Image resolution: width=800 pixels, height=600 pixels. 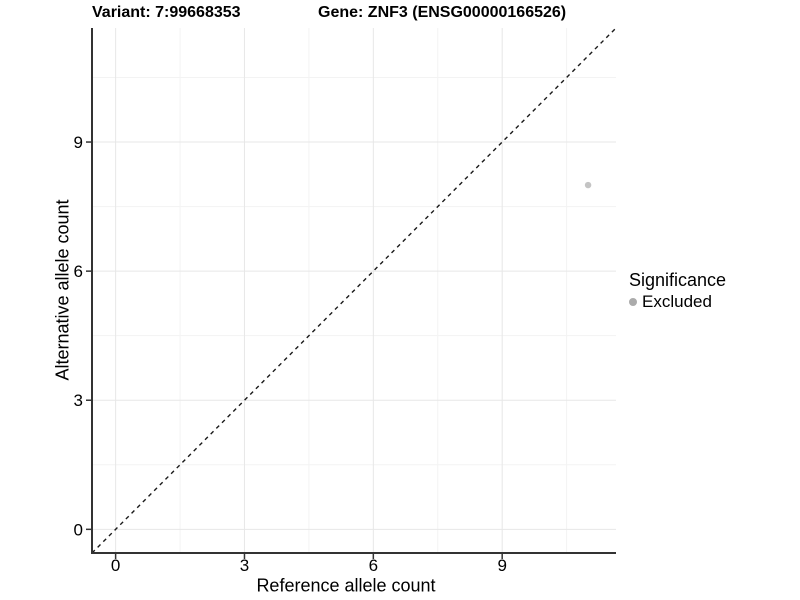 I want to click on y-tick-label: 9, so click(x=78, y=142).